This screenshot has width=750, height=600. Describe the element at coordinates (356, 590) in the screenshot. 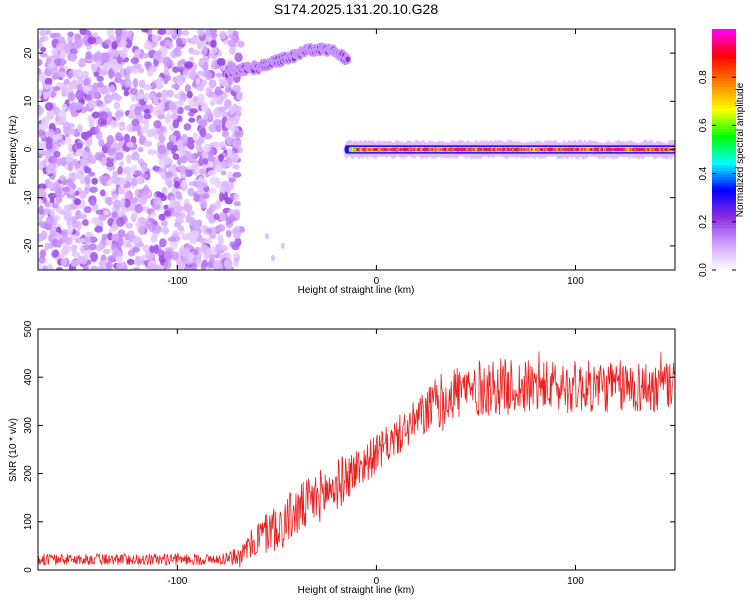

I see `bottom-x-axis-label: Height of straight line (km)` at that location.